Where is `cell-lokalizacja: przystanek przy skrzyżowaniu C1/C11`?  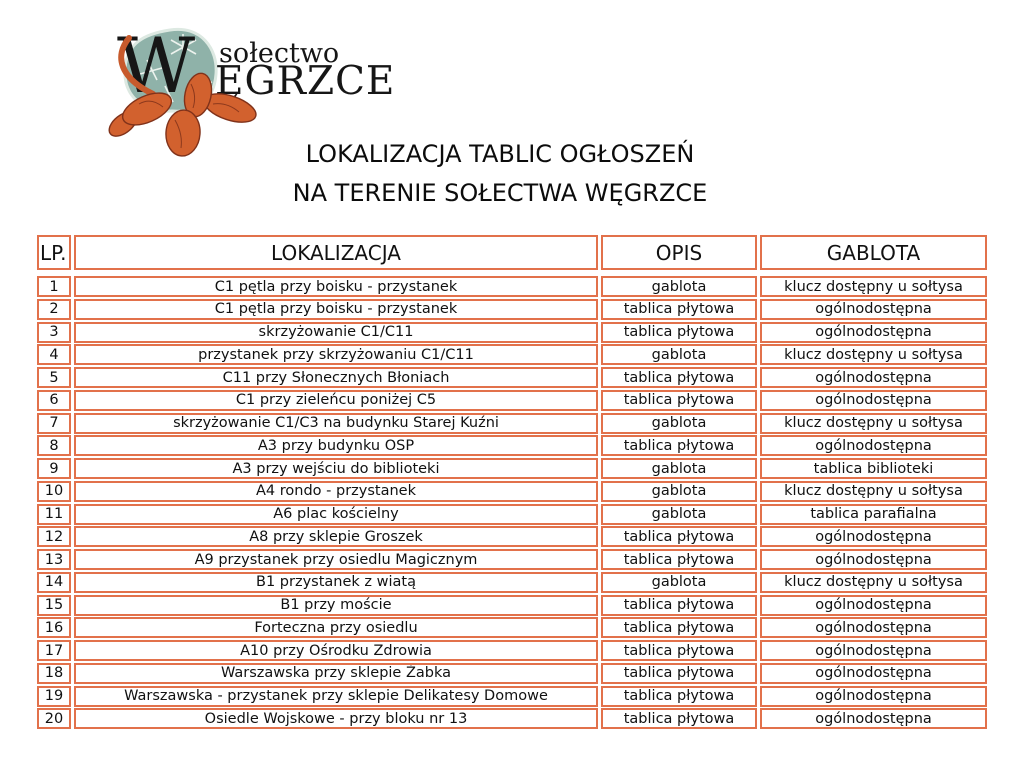 cell-lokalizacja: przystanek przy skrzyżowaniu C1/C11 is located at coordinates (336, 355).